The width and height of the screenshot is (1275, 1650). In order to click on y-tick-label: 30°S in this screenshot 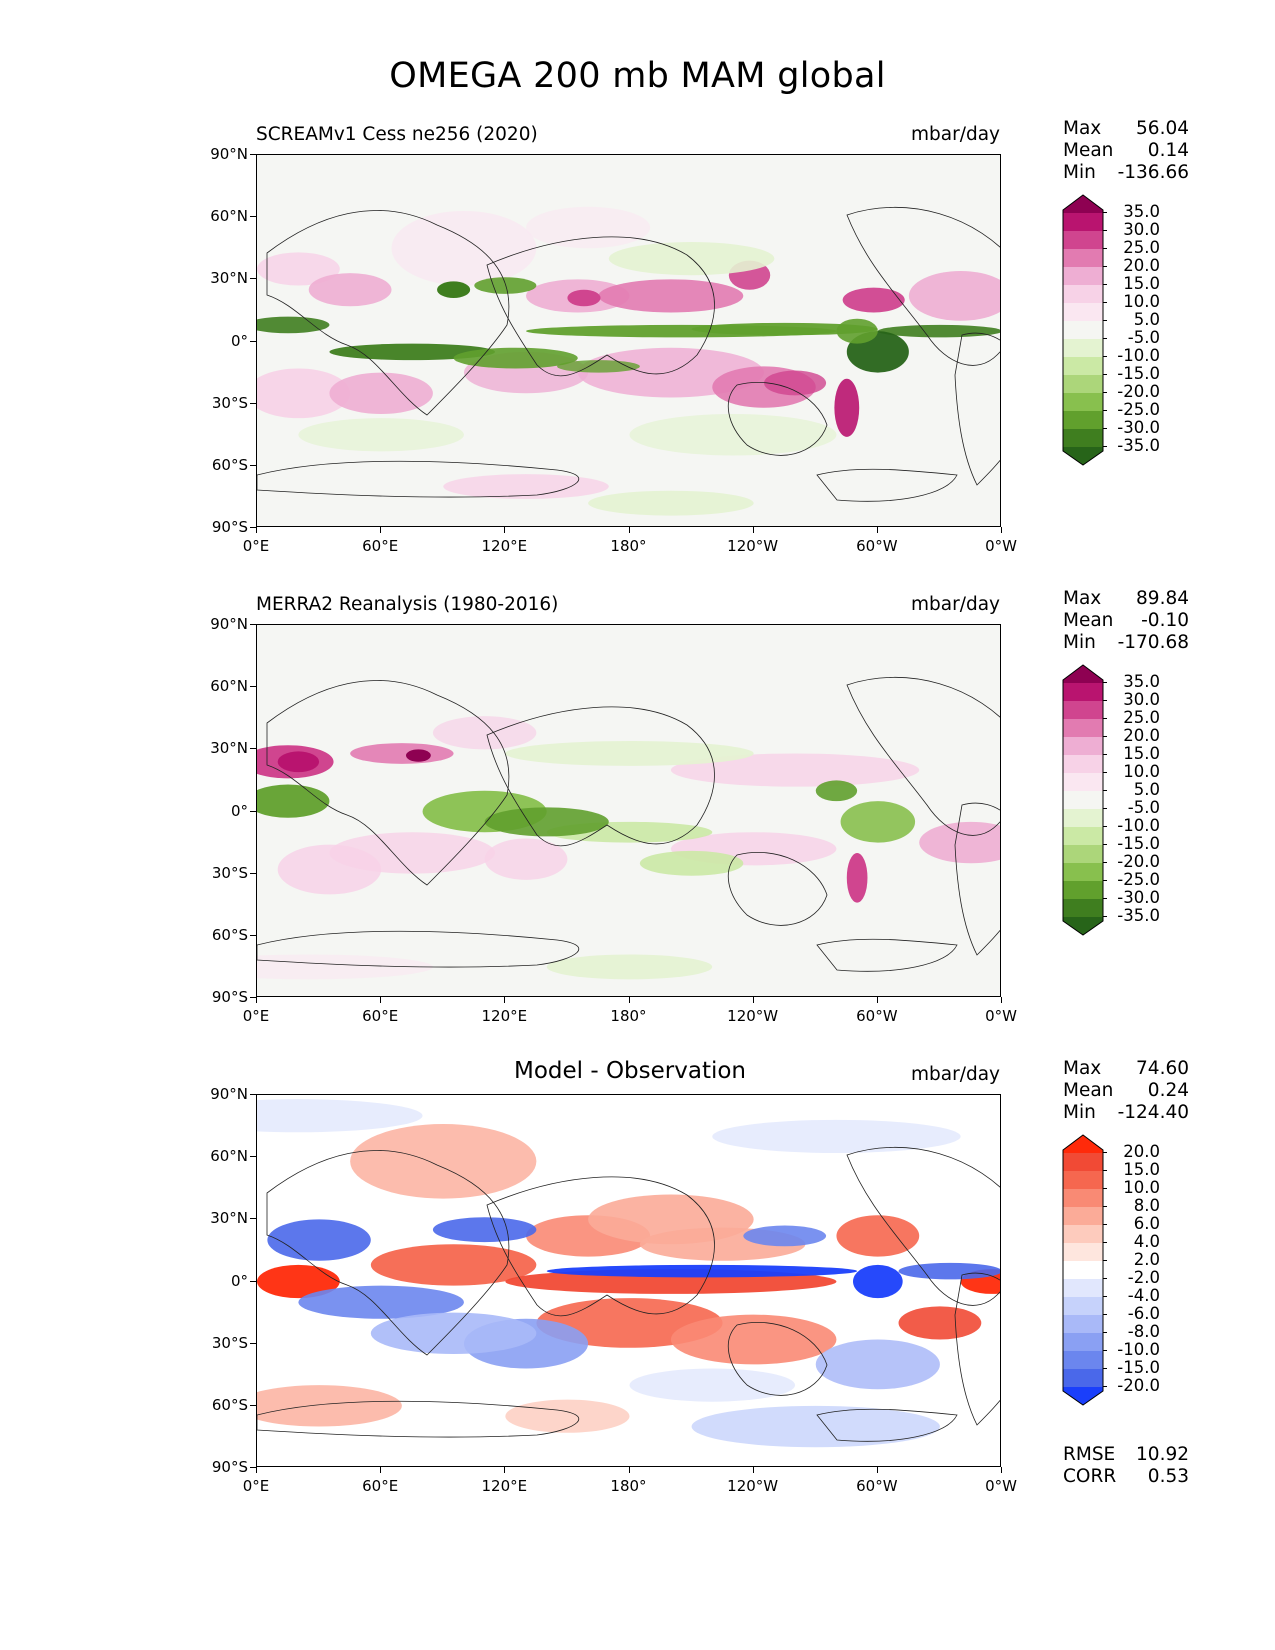, I will do `click(229, 872)`.